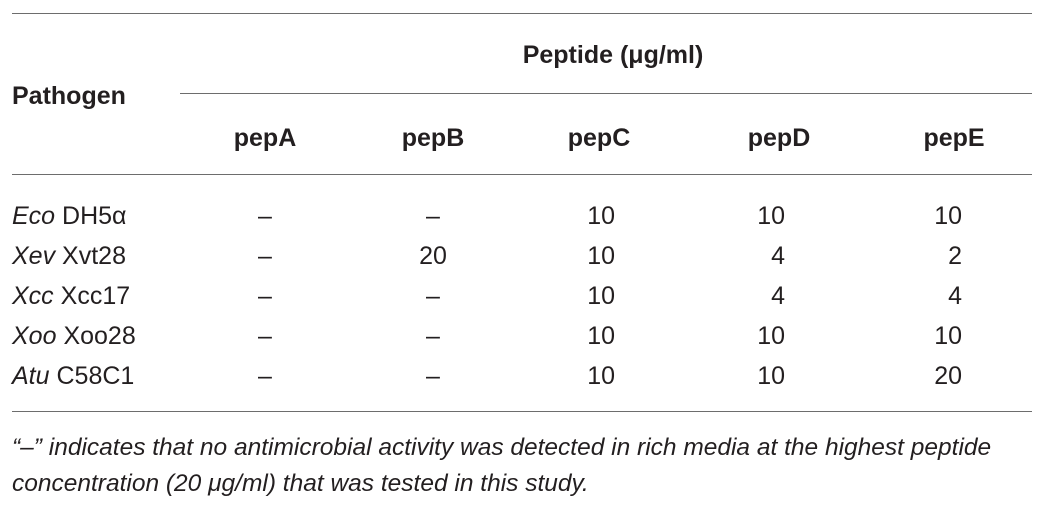 The width and height of the screenshot is (1042, 512). I want to click on column-header-pepc: pepC, so click(599, 138).